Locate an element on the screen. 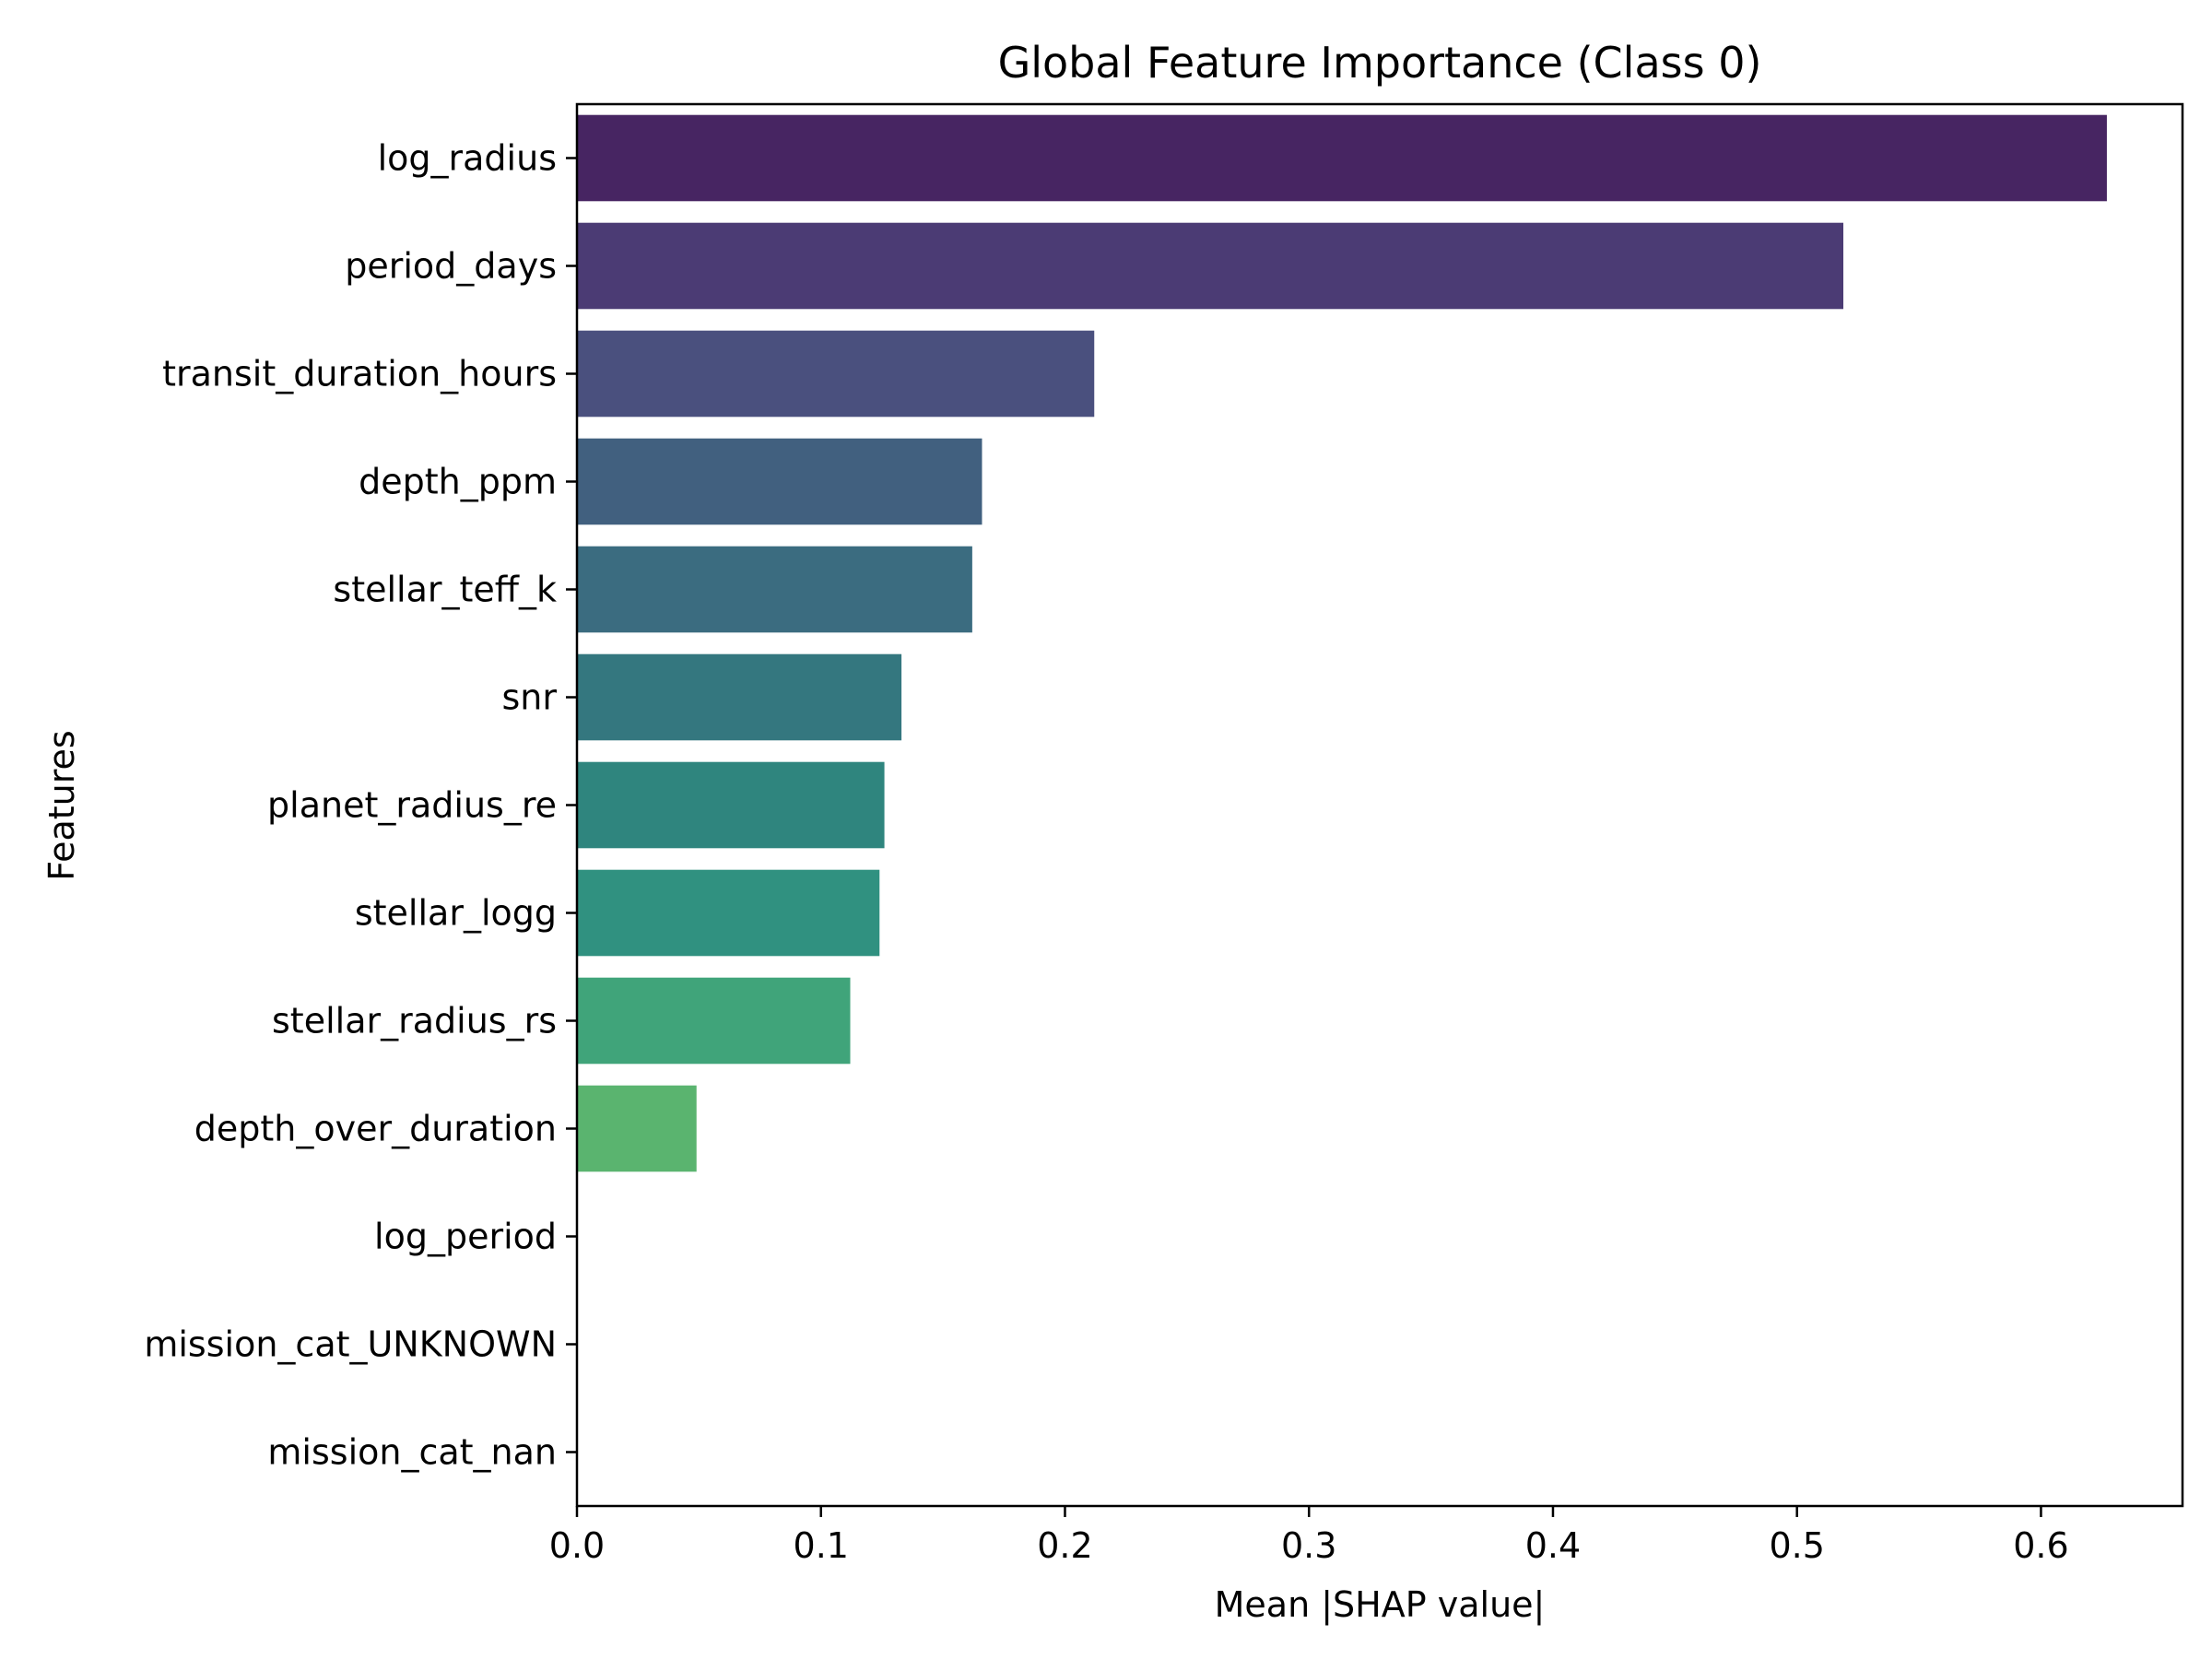 The width and height of the screenshot is (2212, 1659). y-tick-label: log_radius is located at coordinates (467, 158).